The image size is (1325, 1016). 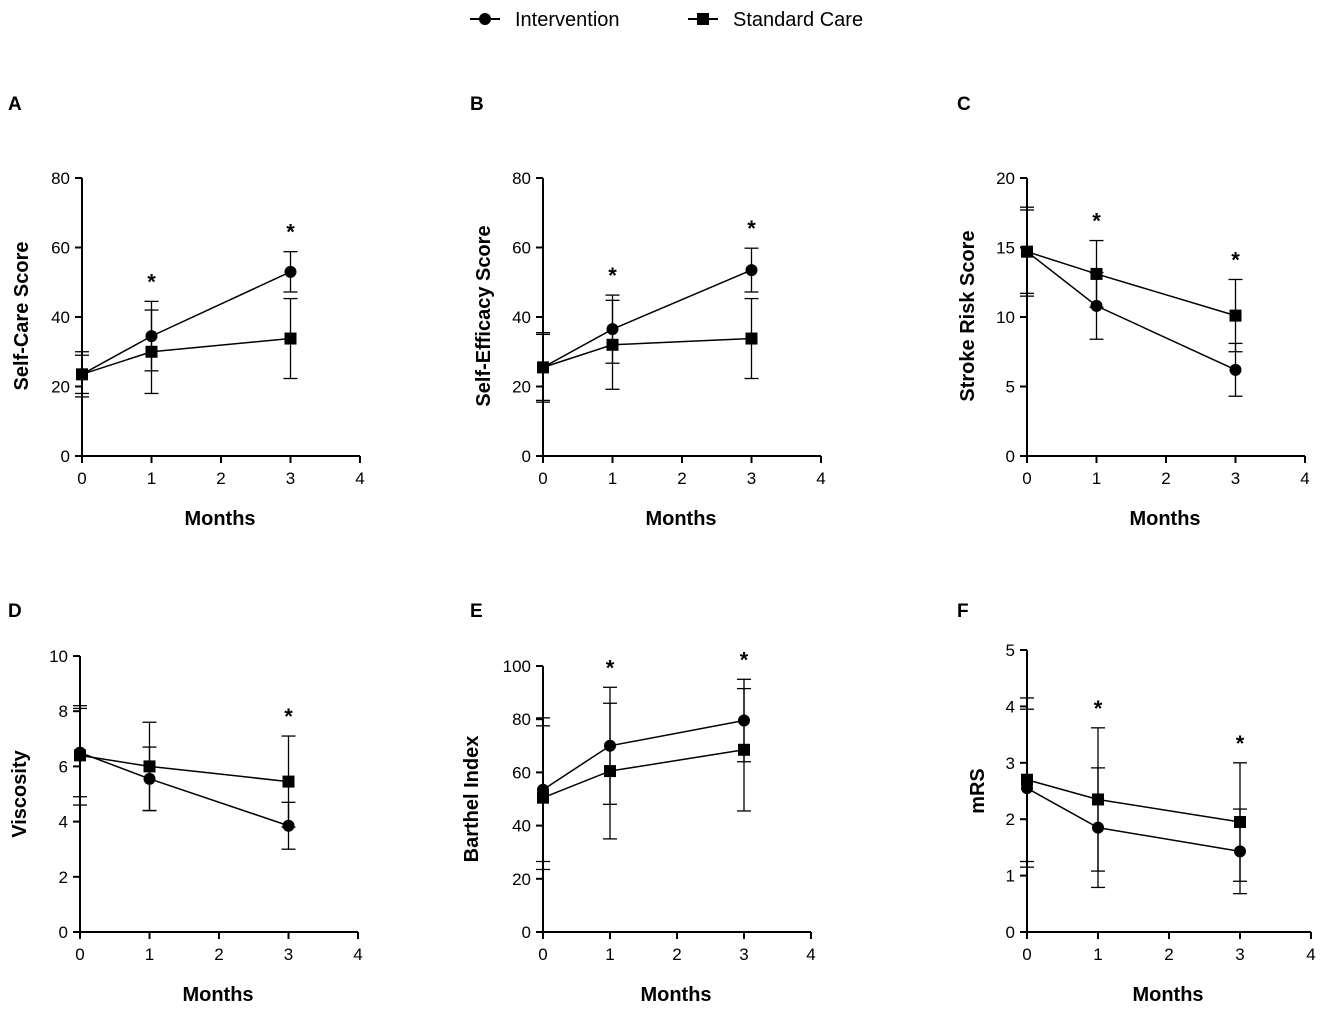 I want to click on data-point-intervention, so click(x=751, y=270).